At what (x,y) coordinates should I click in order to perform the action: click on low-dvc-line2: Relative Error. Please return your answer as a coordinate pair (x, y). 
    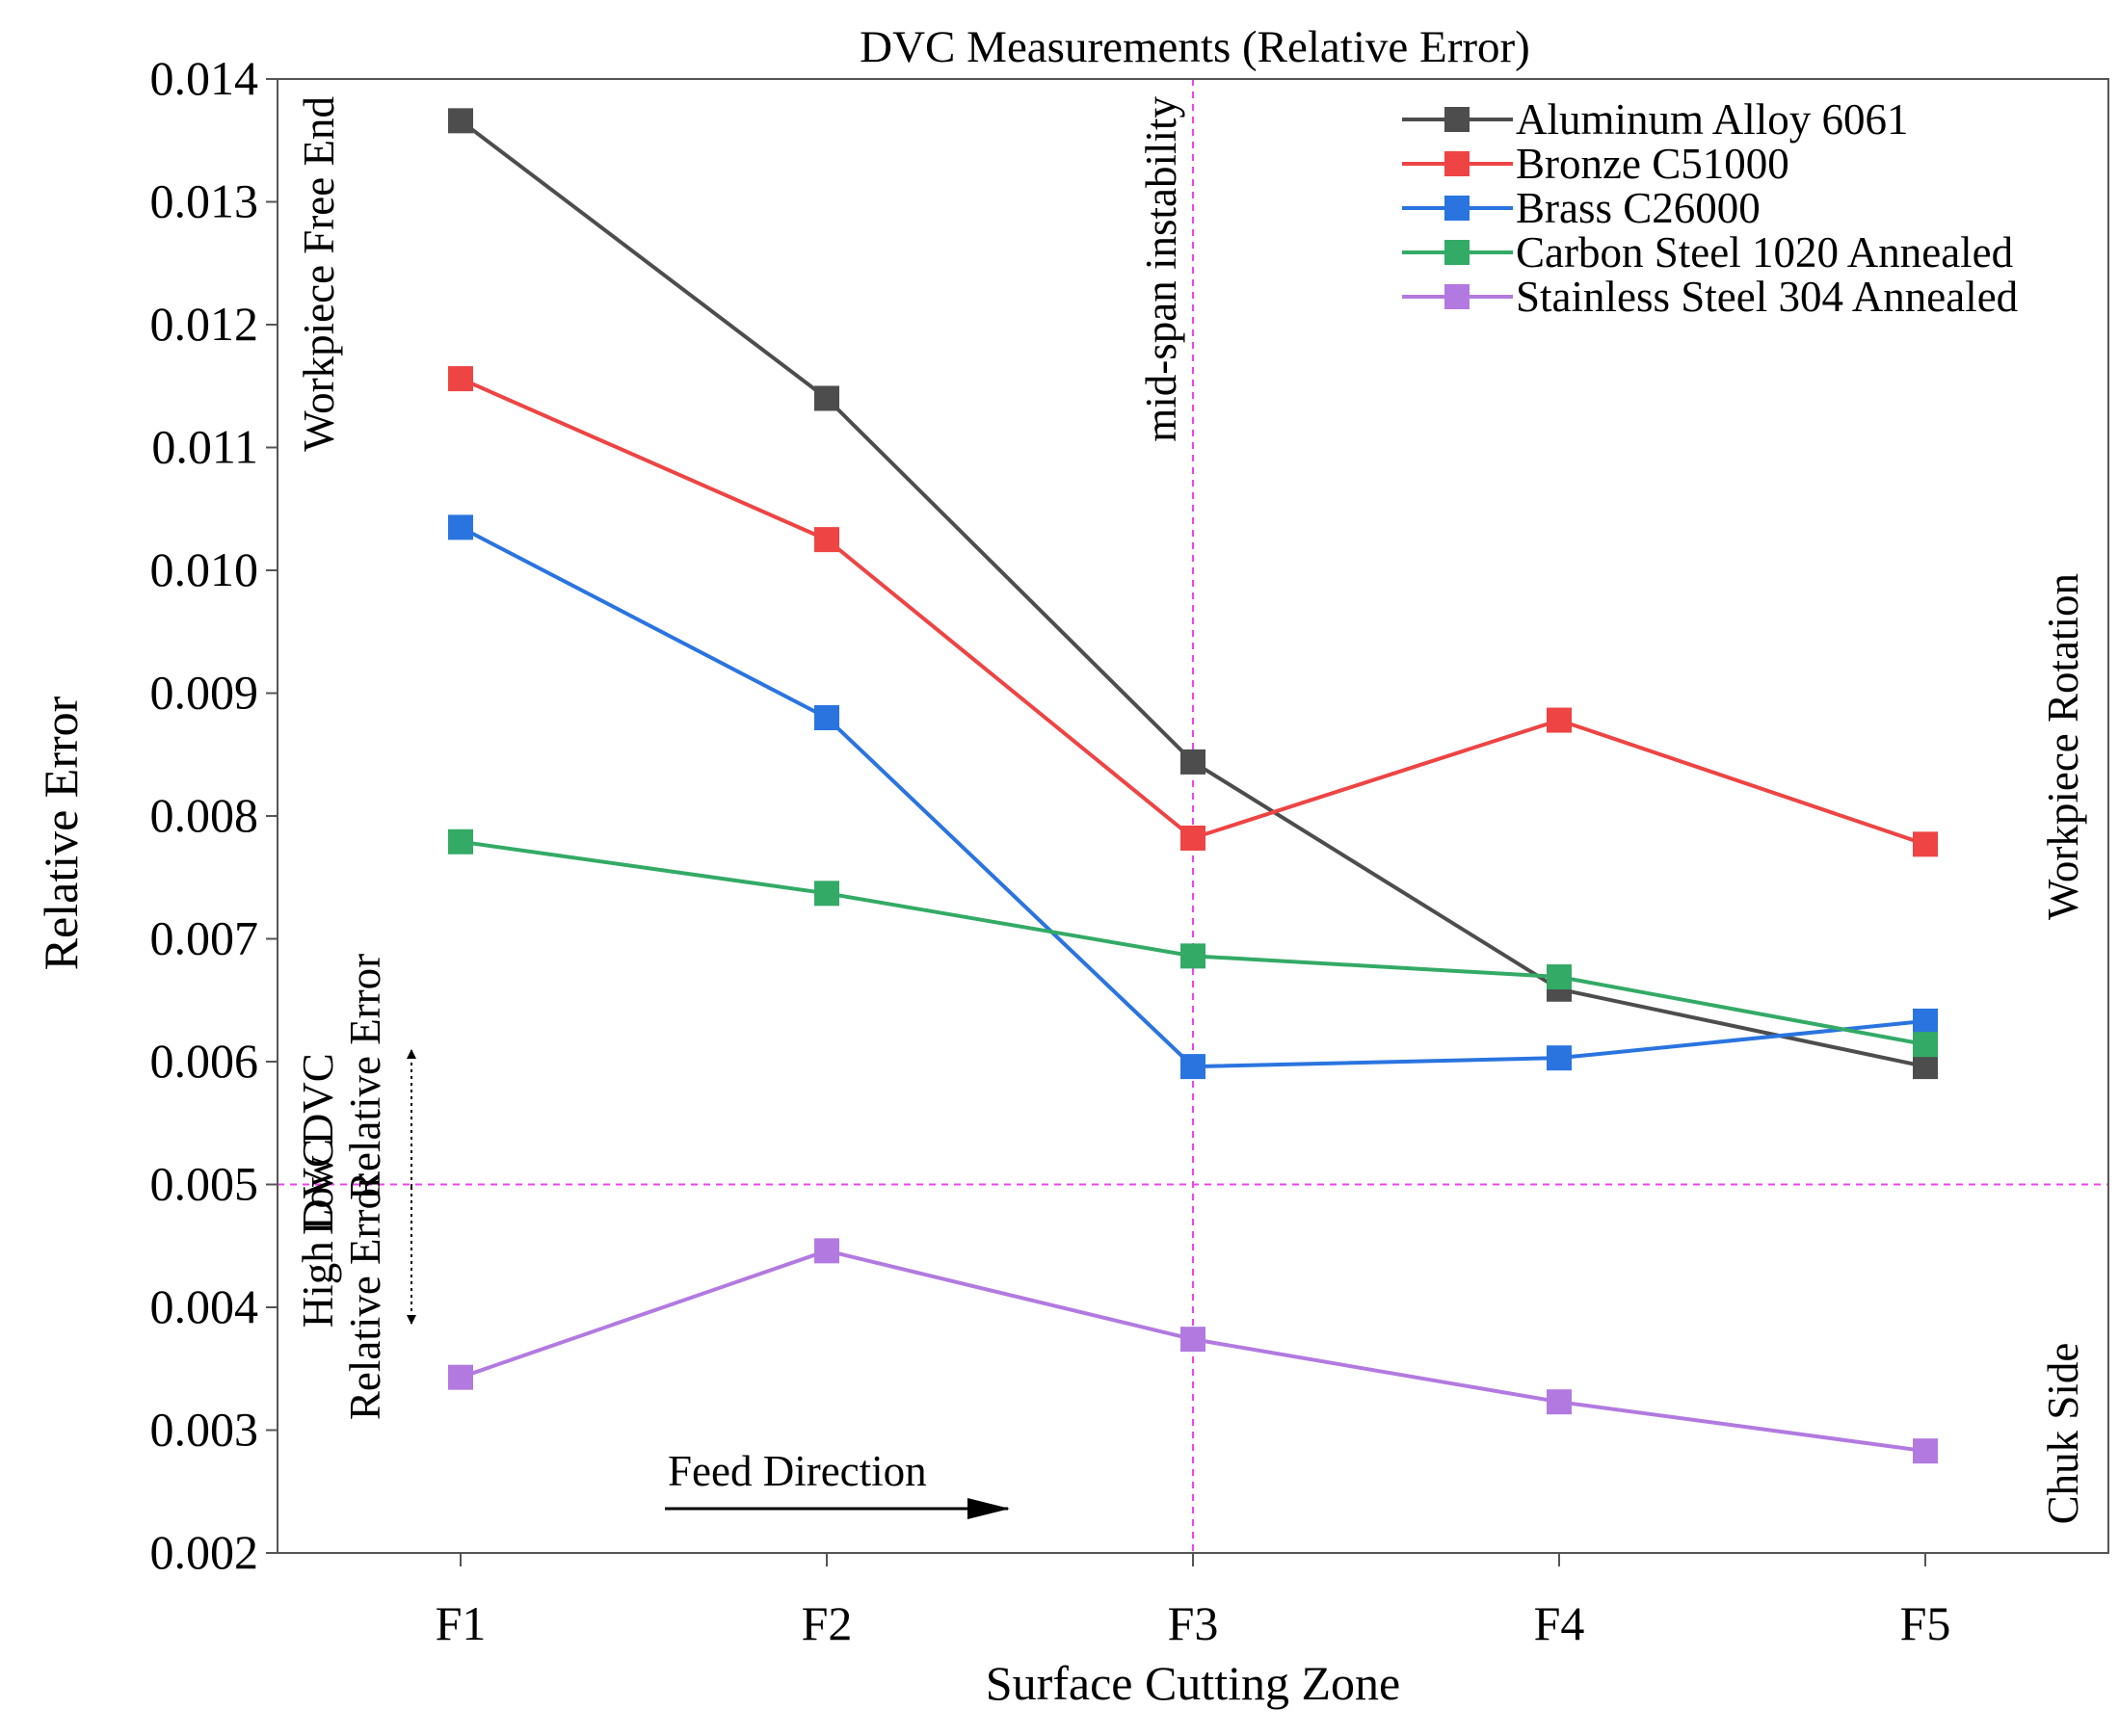
    Looking at the image, I should click on (365, 1077).